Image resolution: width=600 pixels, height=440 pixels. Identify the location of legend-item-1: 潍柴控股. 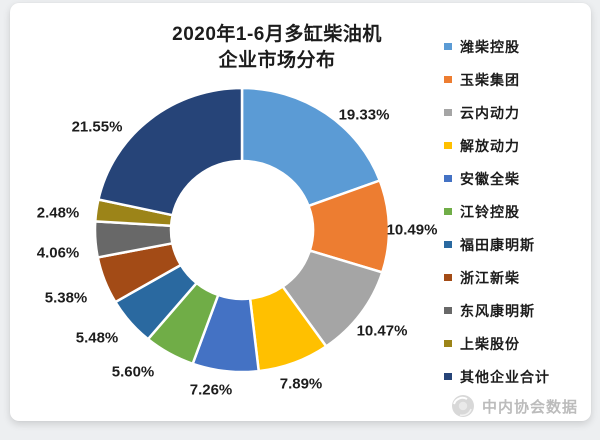
(519, 46).